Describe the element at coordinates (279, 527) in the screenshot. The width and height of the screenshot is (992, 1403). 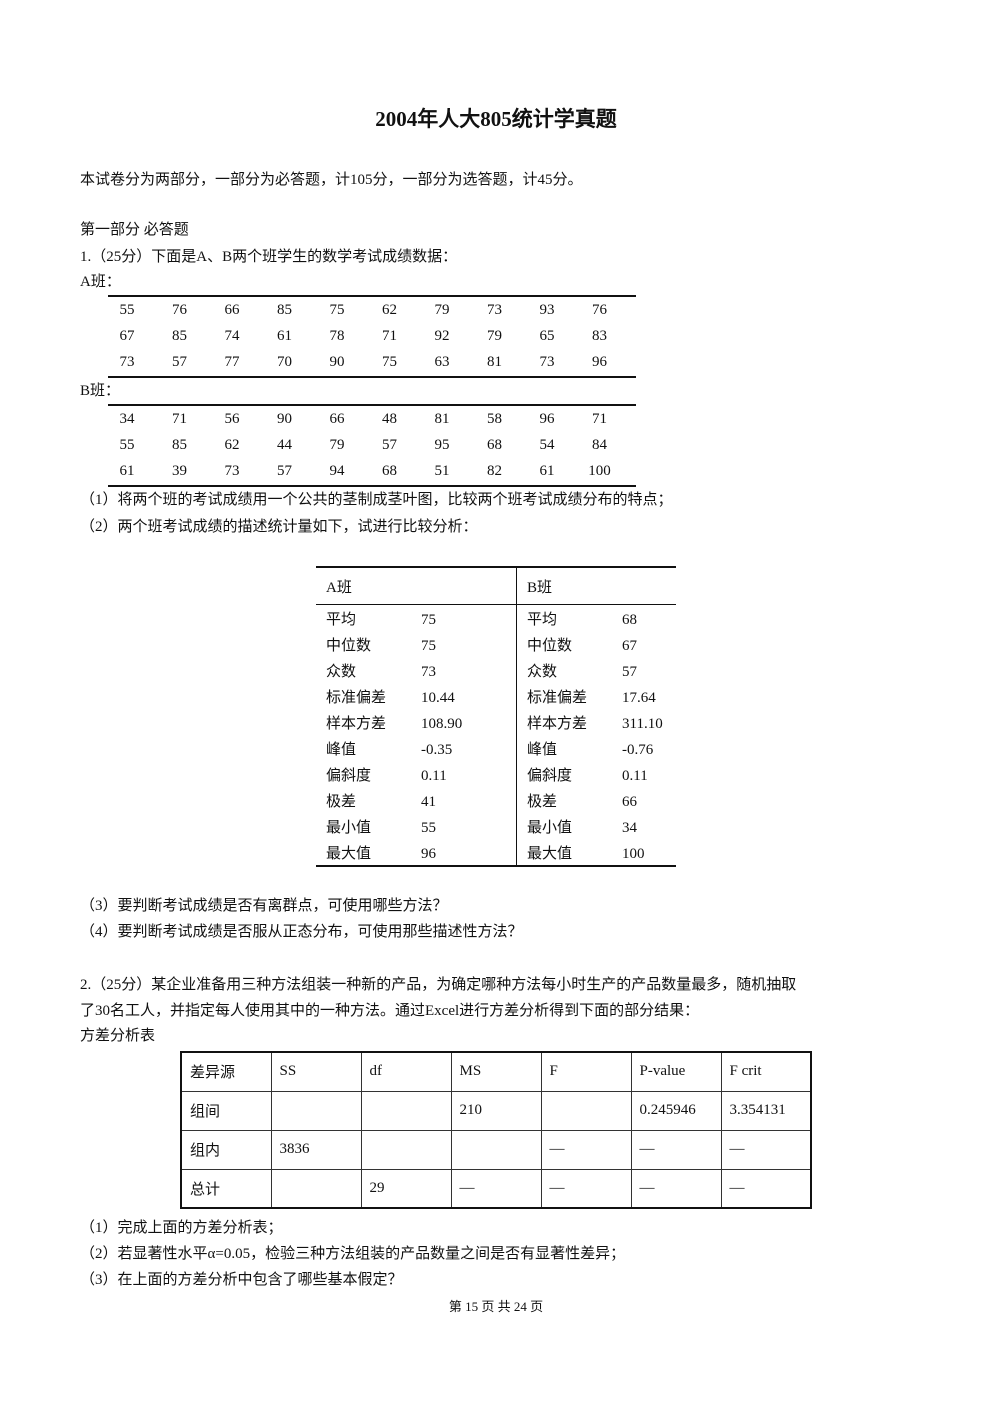
I see `q1-sub2: （2）两个班考试成绩的描述统计量如下，试进行比较分析：` at that location.